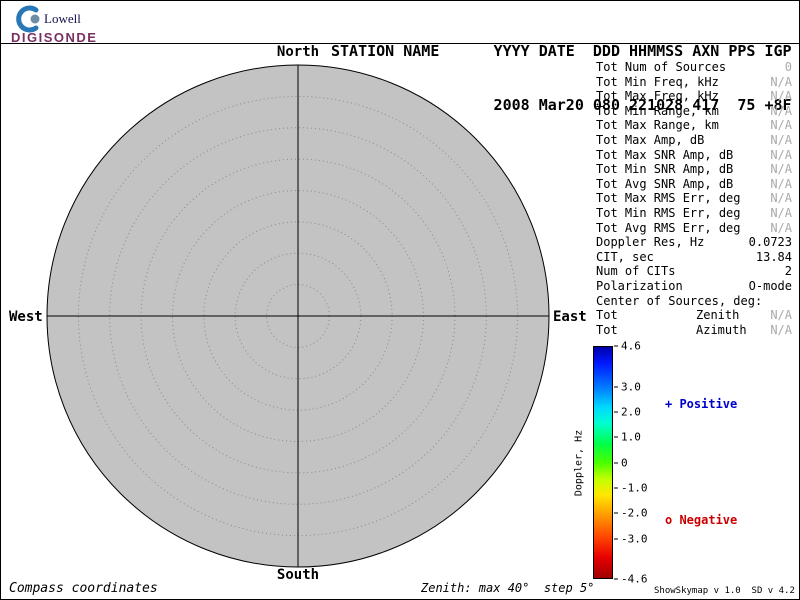 This screenshot has width=800, height=600. I want to click on stat-row: Tot Min SNR Amp, dB N/A, so click(694, 169).